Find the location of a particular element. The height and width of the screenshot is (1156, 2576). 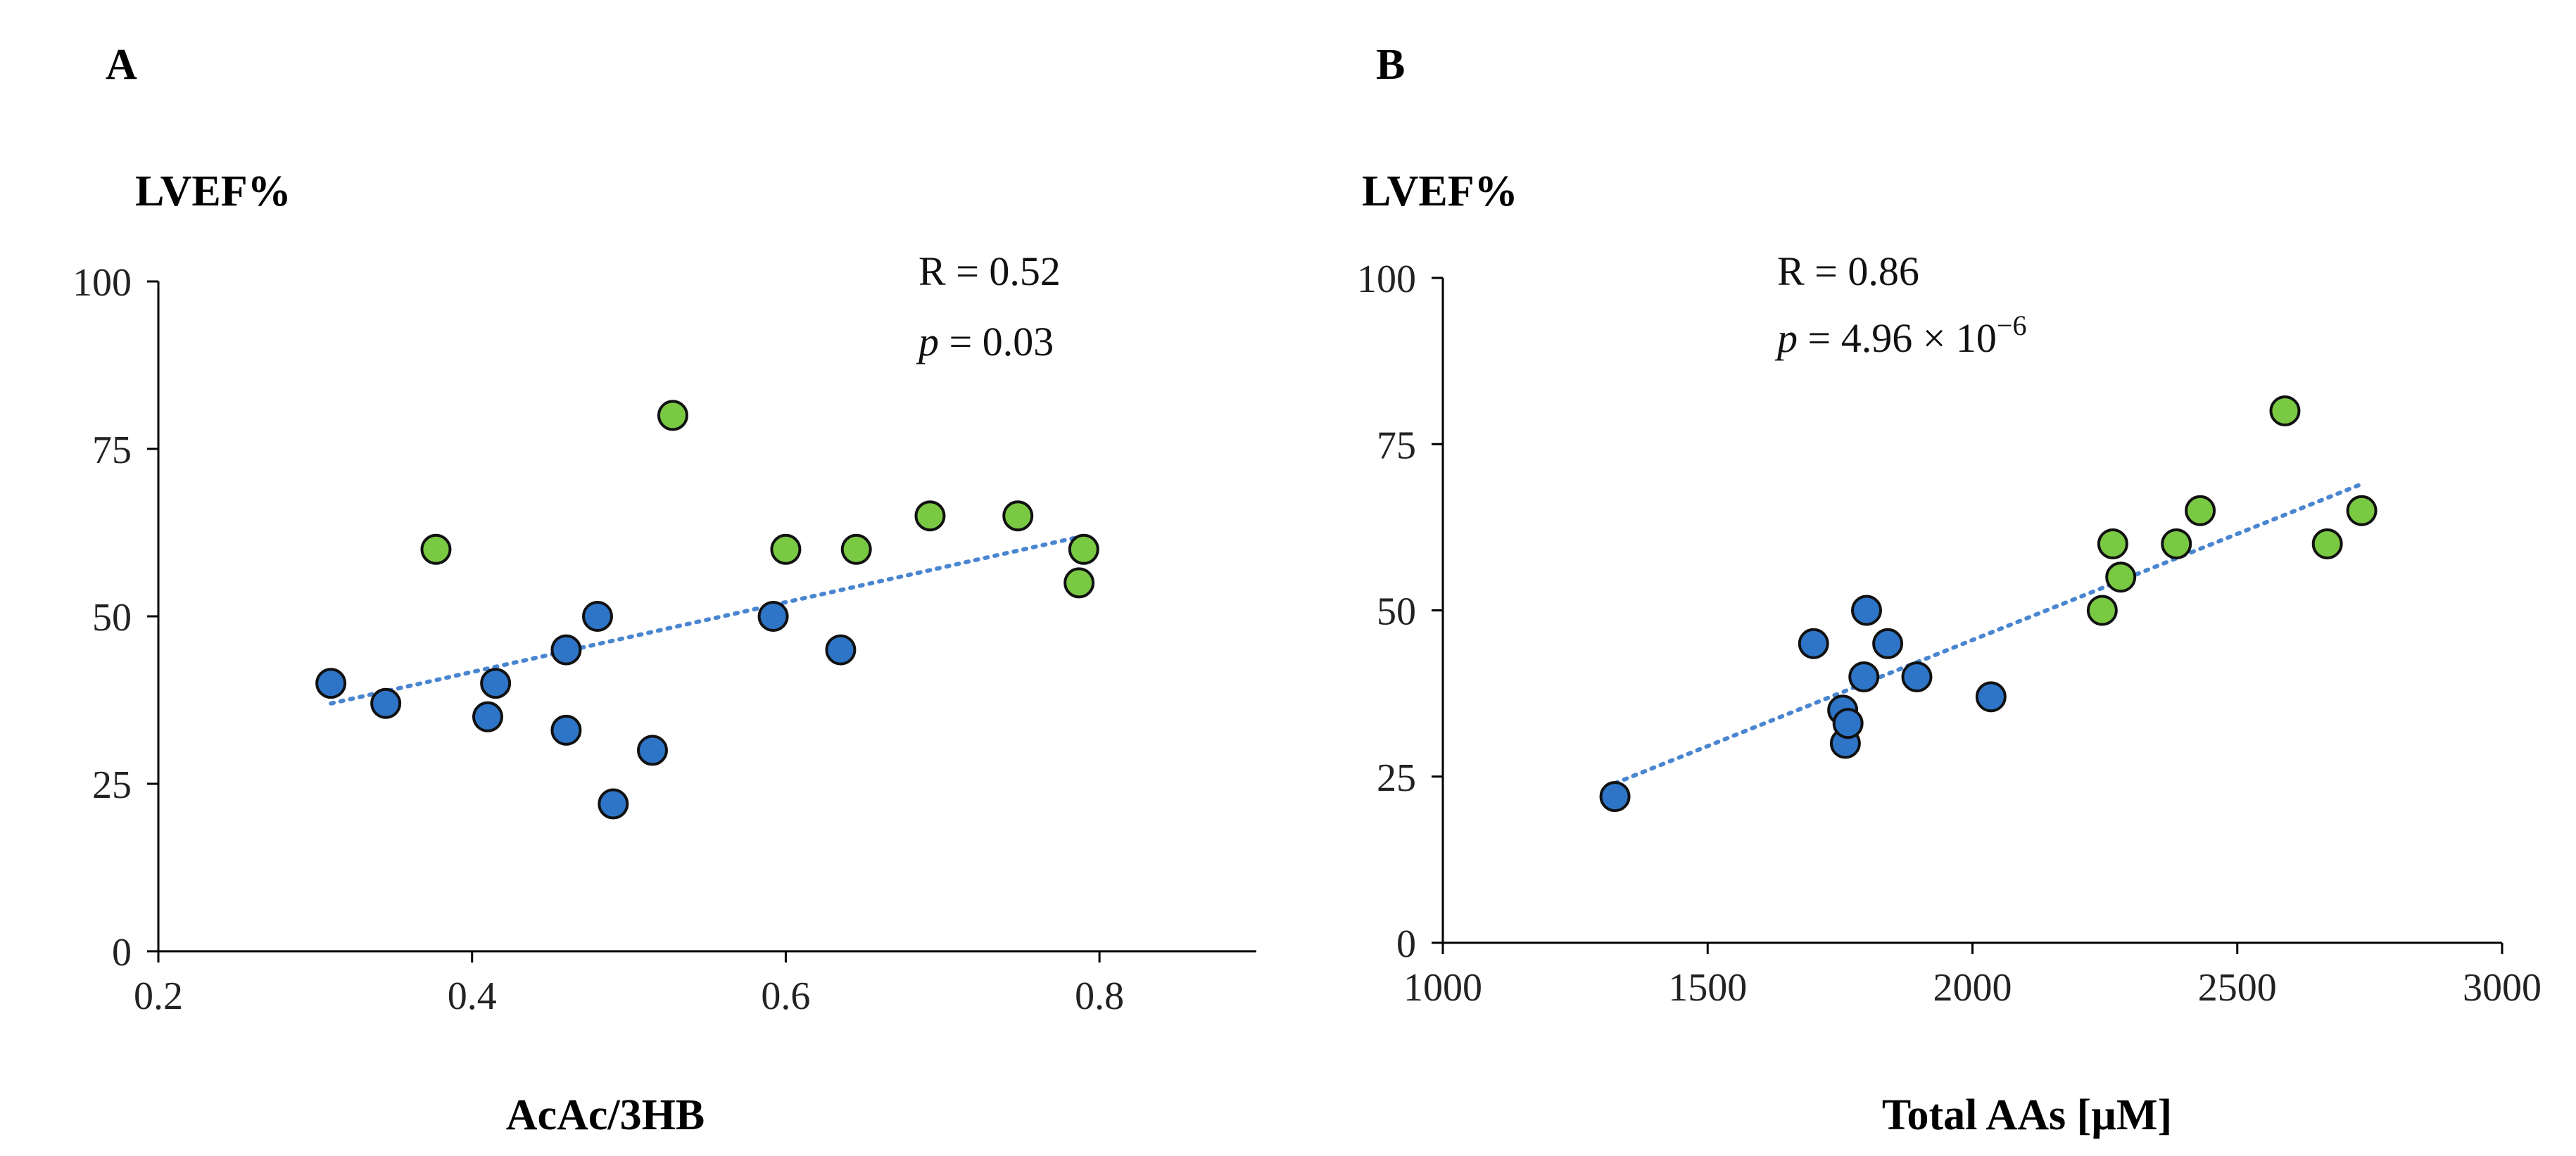

panel-a-p-symbol: p is located at coordinates (927, 341).